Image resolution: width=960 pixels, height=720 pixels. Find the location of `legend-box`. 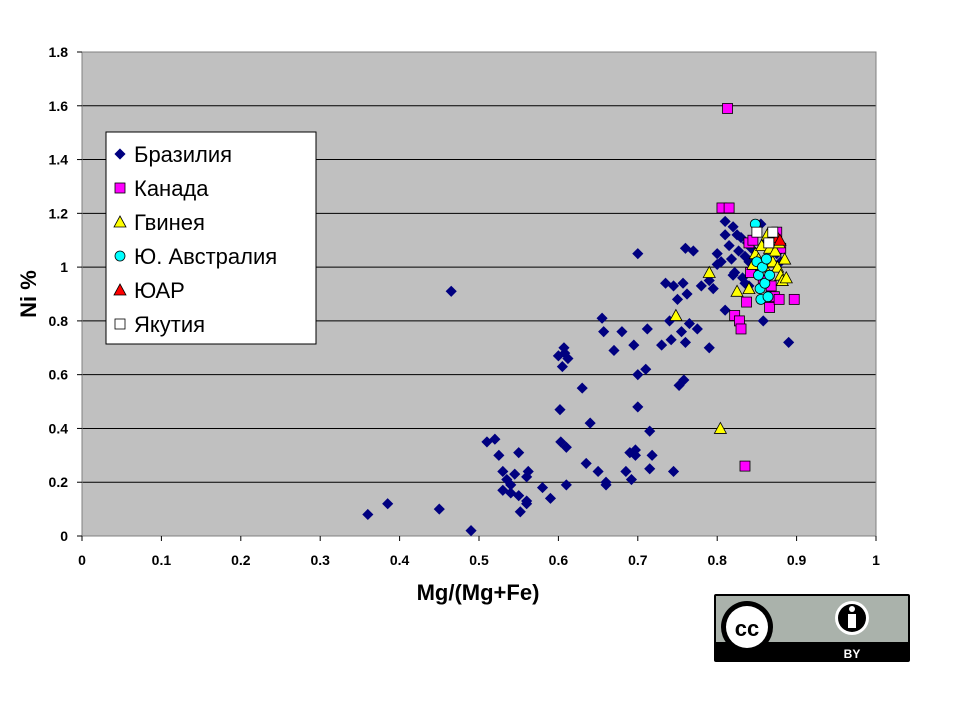

legend-box is located at coordinates (211, 238).